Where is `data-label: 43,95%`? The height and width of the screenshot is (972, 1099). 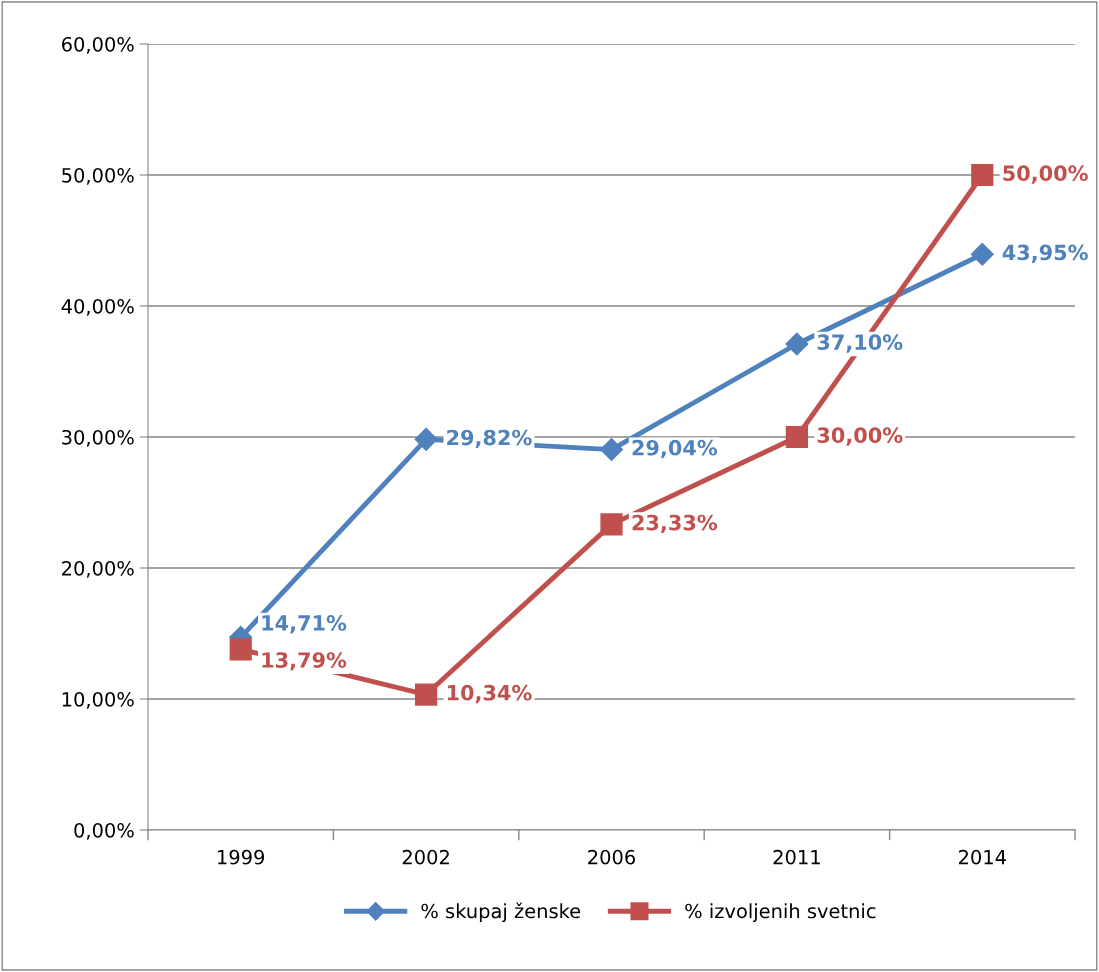
data-label: 43,95% is located at coordinates (1045, 253).